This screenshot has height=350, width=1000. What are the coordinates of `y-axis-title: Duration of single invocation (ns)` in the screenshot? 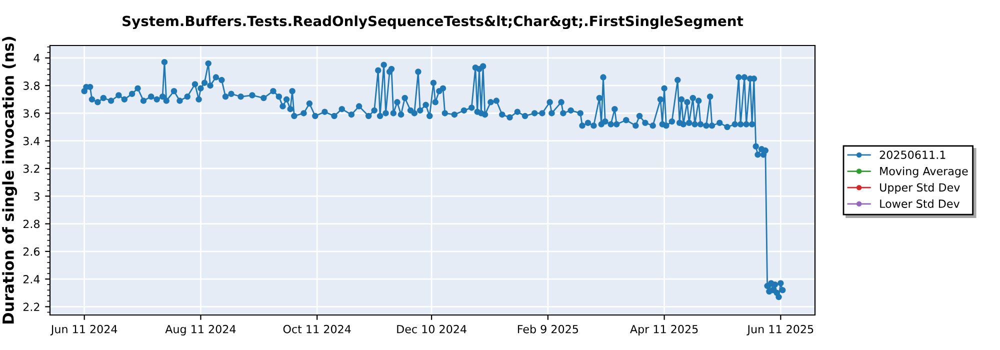 It's located at (10, 180).